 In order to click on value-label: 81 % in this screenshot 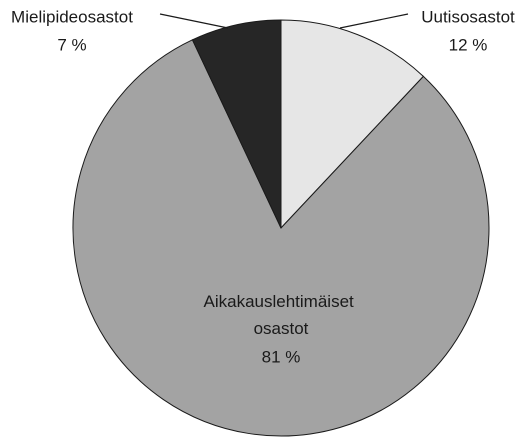, I will do `click(281, 356)`.